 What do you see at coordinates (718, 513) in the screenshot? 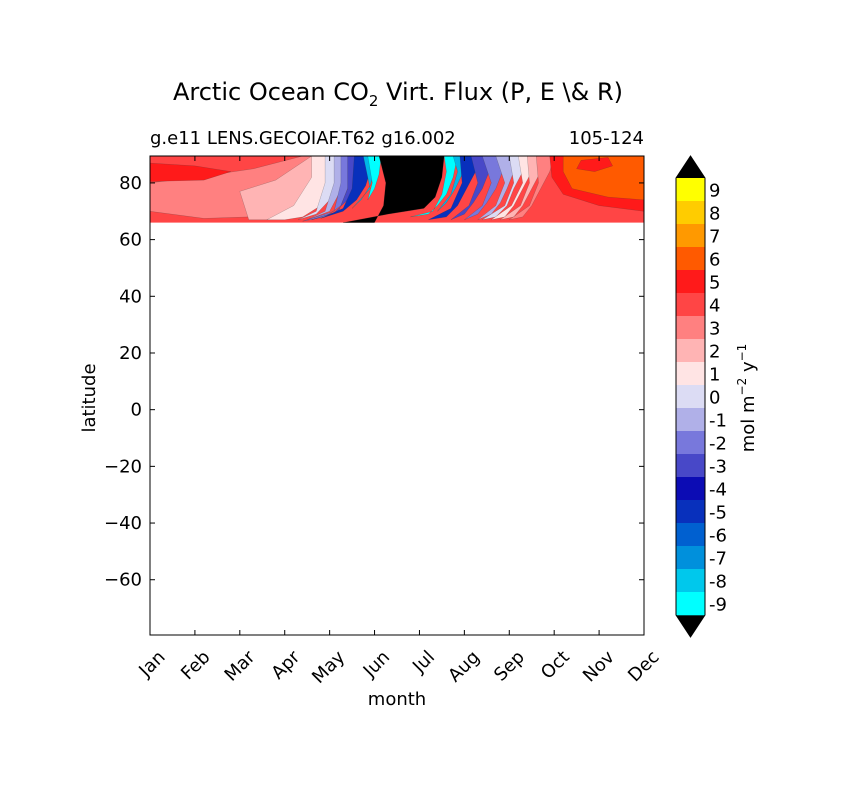
I see `colorbar-level-label: -5` at bounding box center [718, 513].